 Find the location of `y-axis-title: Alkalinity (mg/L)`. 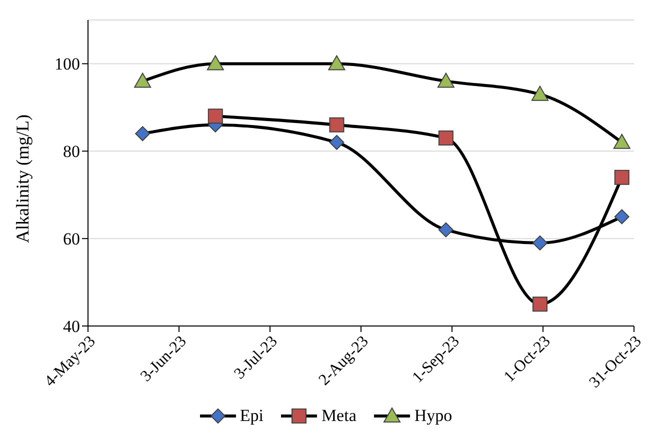

y-axis-title: Alkalinity (mg/L) is located at coordinates (22, 178).